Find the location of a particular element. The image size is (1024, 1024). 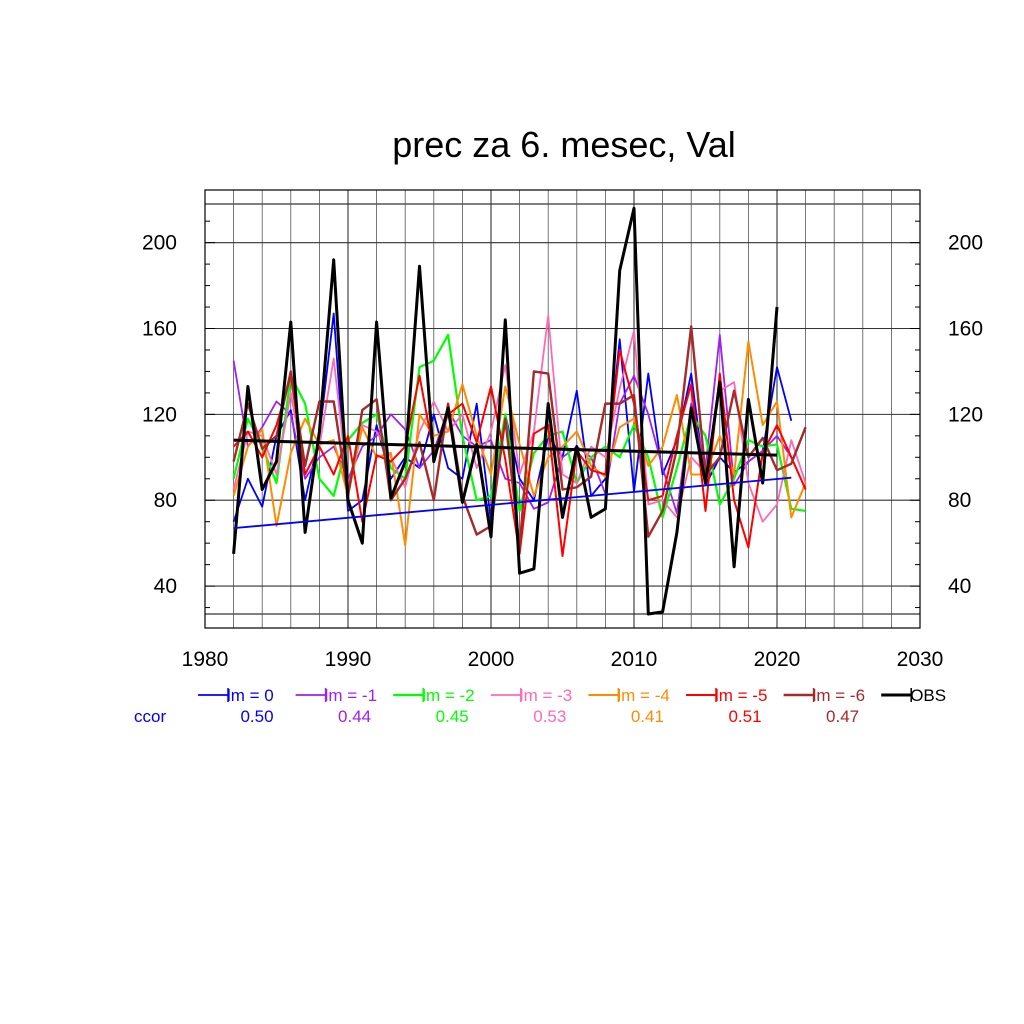

ccor-value-5: 0.51 is located at coordinates (744, 716).